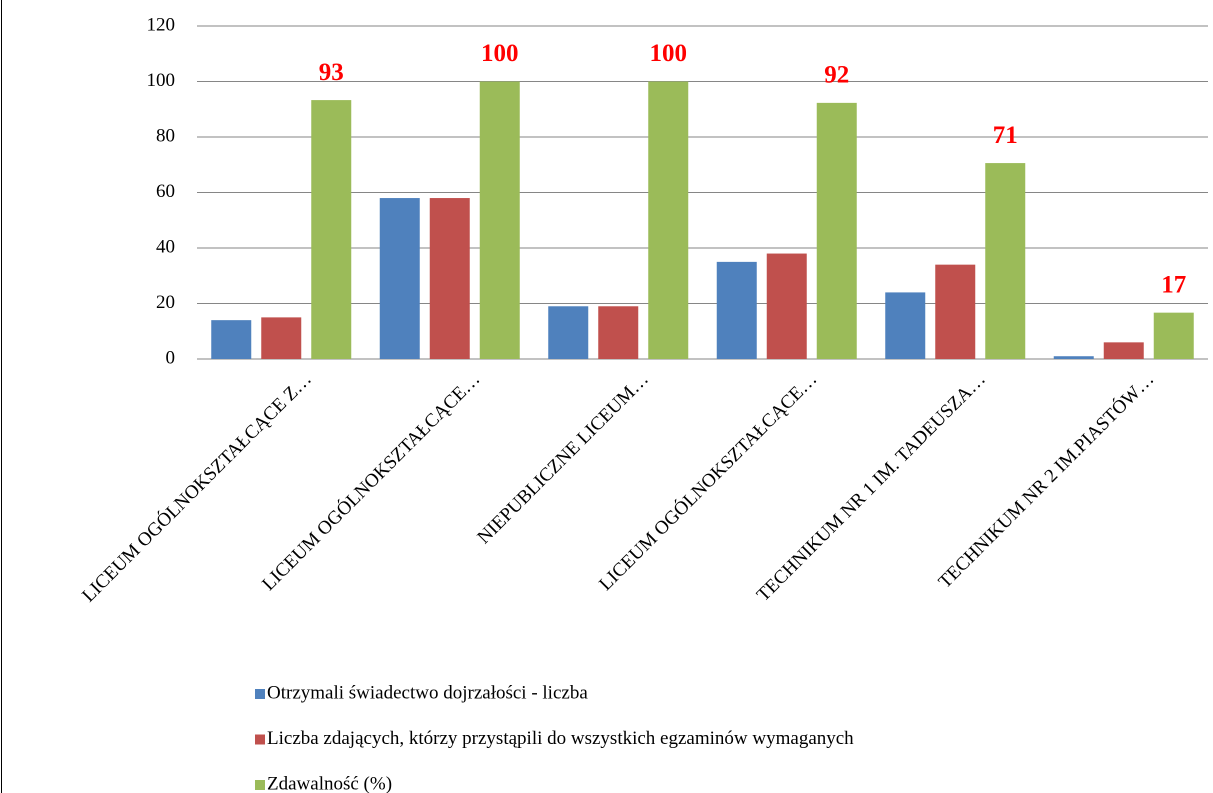 This screenshot has width=1213, height=793. What do you see at coordinates (165, 191) in the screenshot?
I see `y-tick-label: 60` at bounding box center [165, 191].